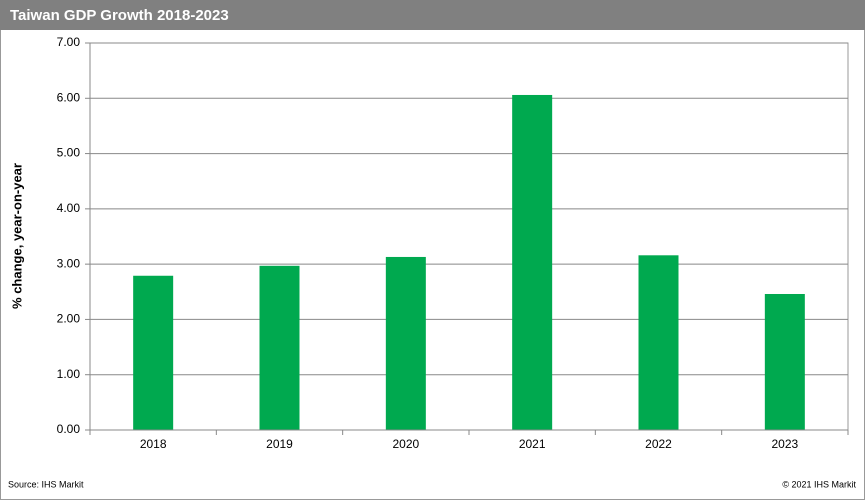 This screenshot has width=865, height=500. What do you see at coordinates (69, 263) in the screenshot?
I see `y-tick-label: 3.00` at bounding box center [69, 263].